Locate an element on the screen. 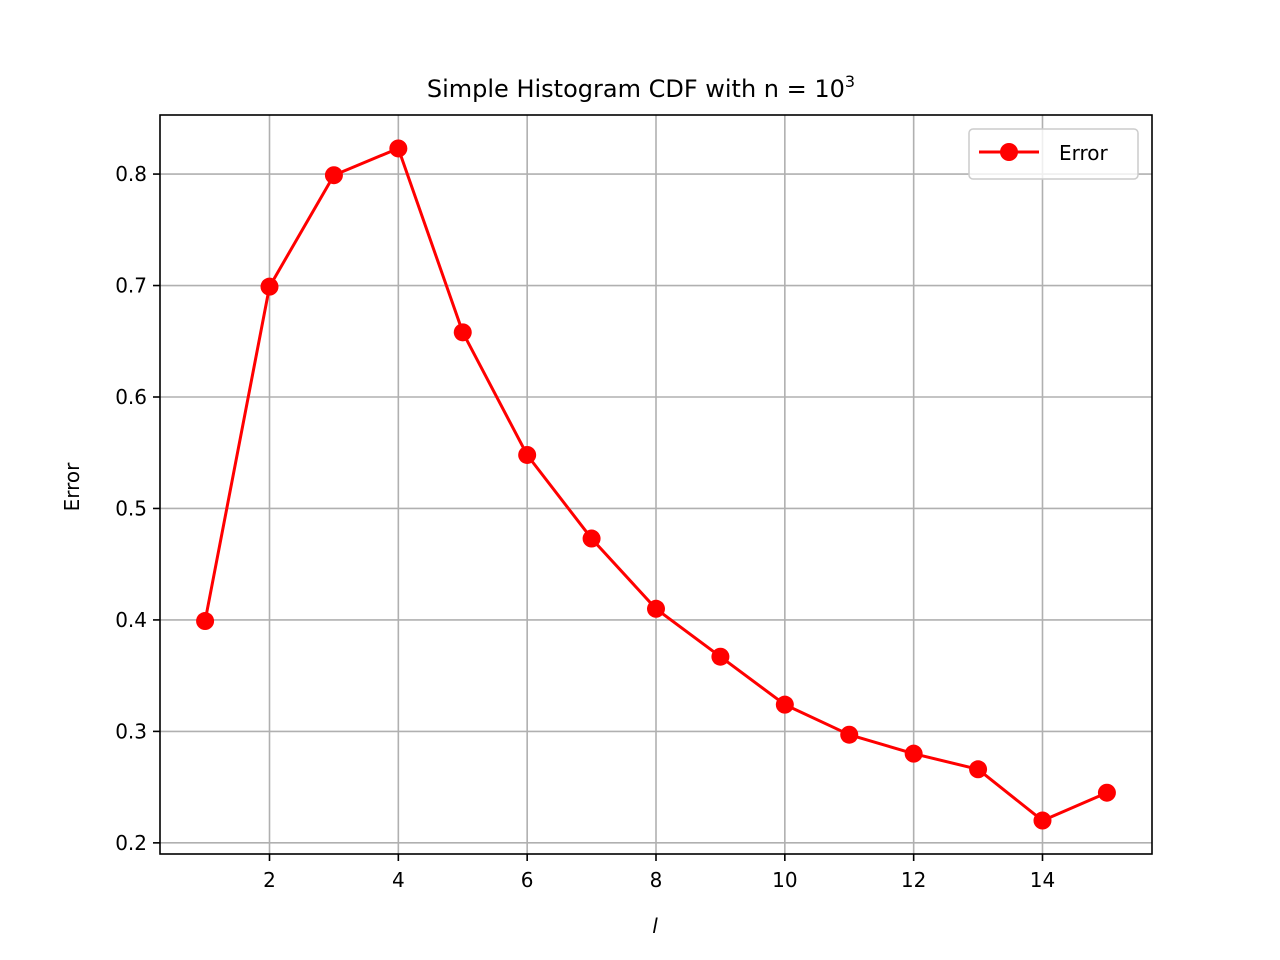  y-tick-label: 0.4 is located at coordinates (131, 620).